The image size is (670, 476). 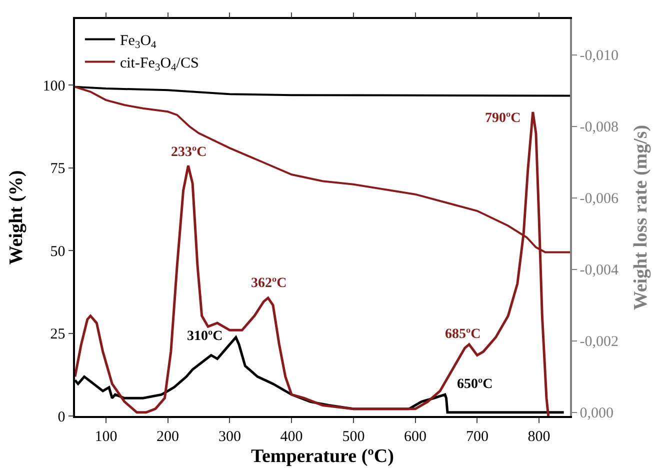 I want to click on x-tick-label: 700, so click(x=477, y=436).